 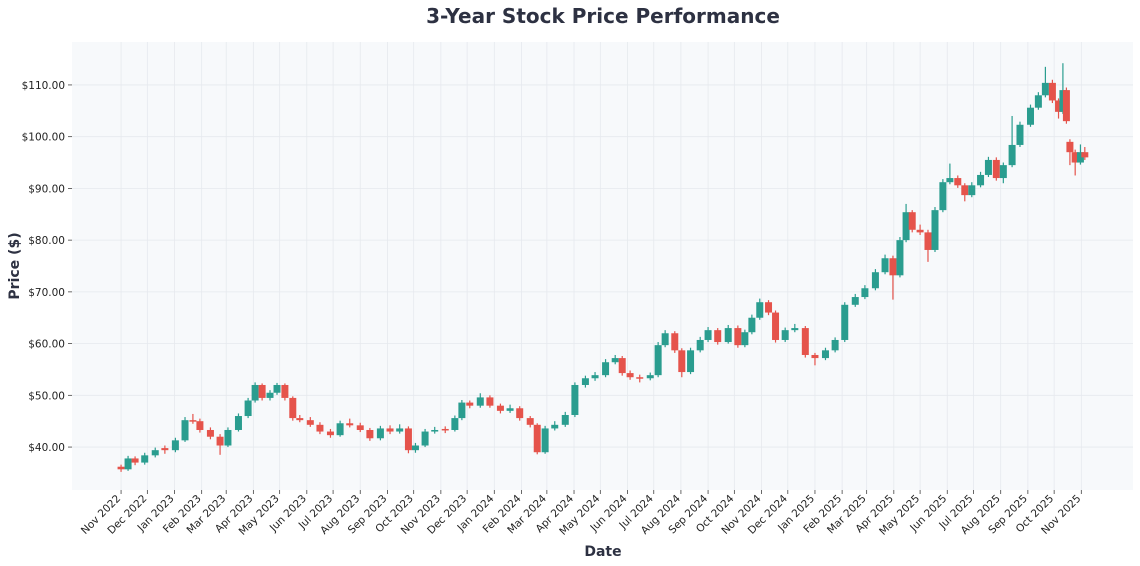 I want to click on y-tick-label: $100.00, so click(x=43, y=138).